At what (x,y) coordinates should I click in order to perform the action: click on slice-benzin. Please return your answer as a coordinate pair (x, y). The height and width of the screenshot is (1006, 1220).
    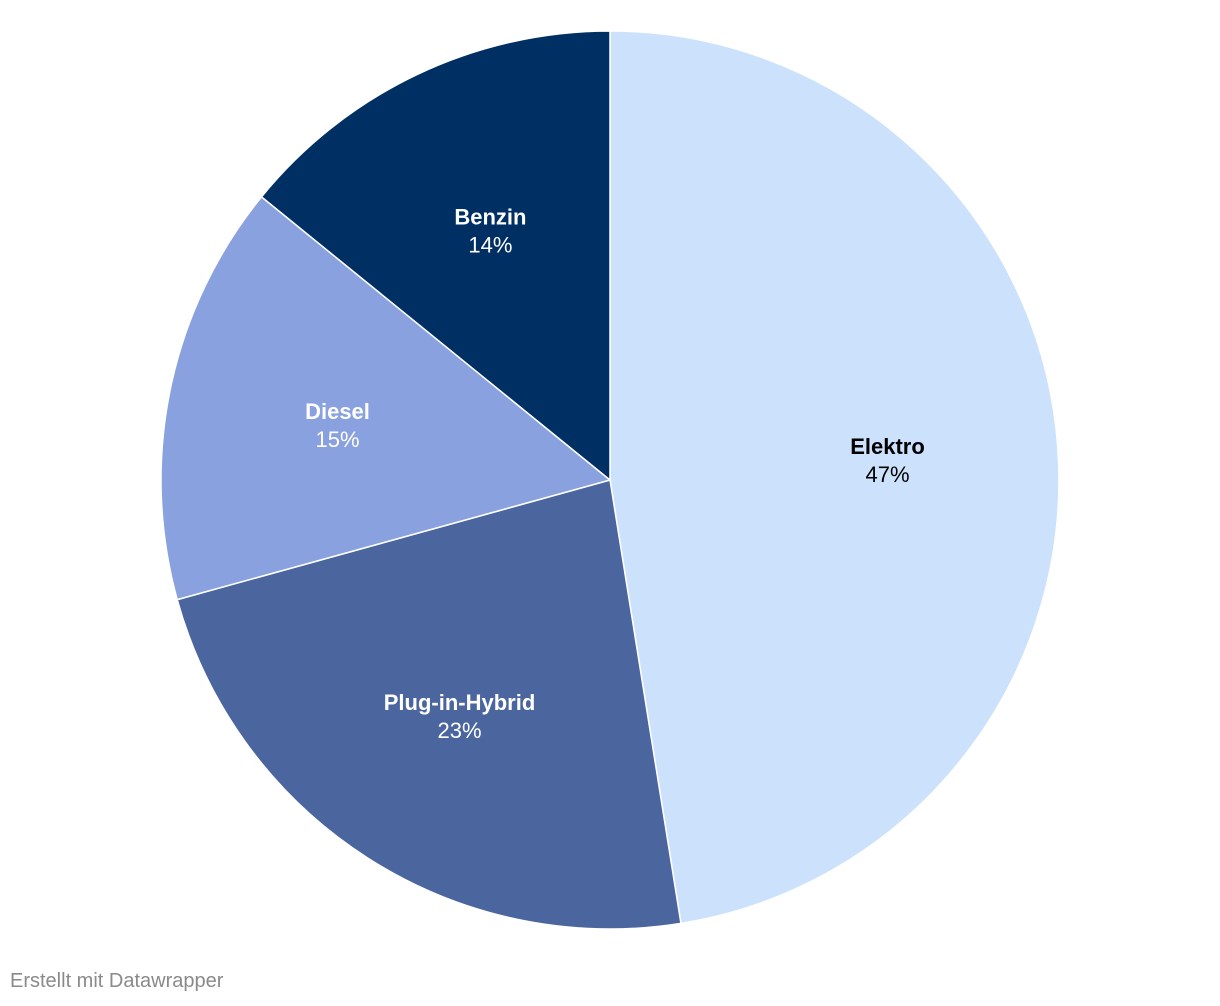
    Looking at the image, I should click on (435, 256).